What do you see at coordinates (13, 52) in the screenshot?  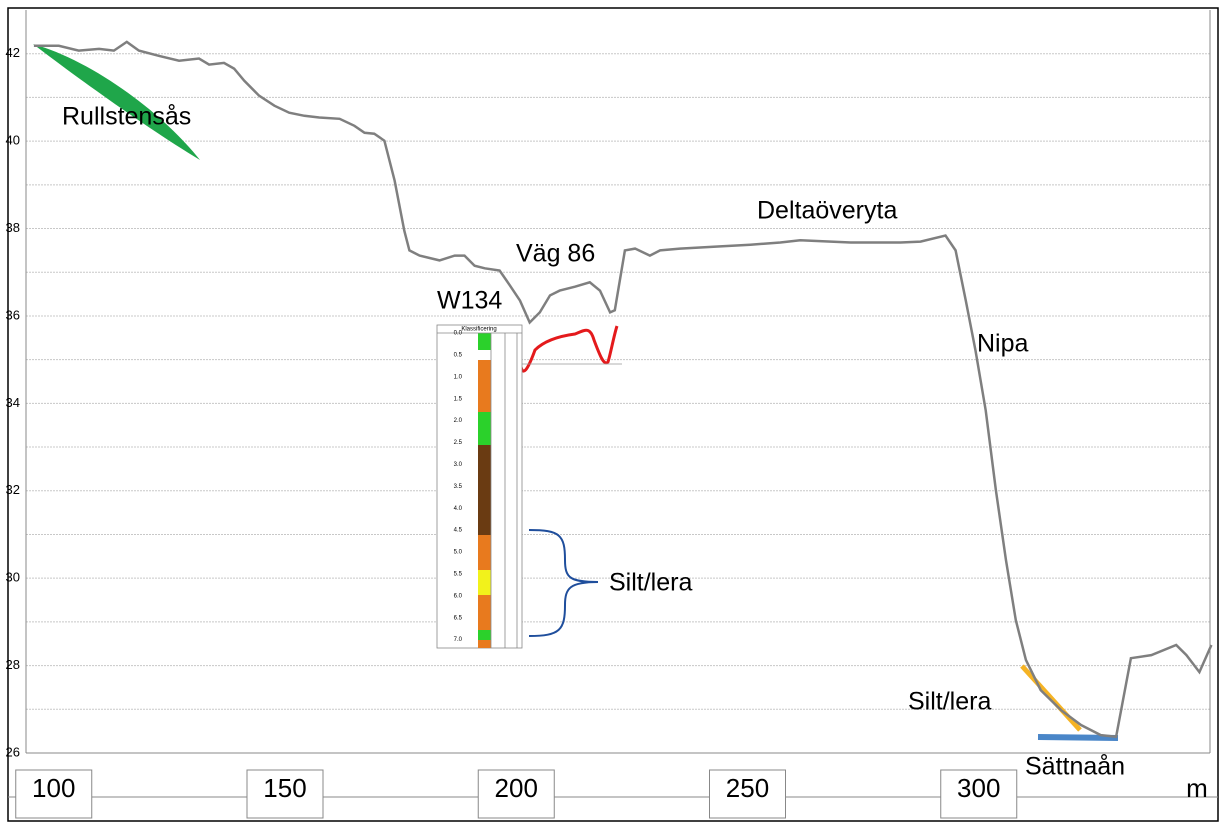 I see `y-tick-label: 42` at bounding box center [13, 52].